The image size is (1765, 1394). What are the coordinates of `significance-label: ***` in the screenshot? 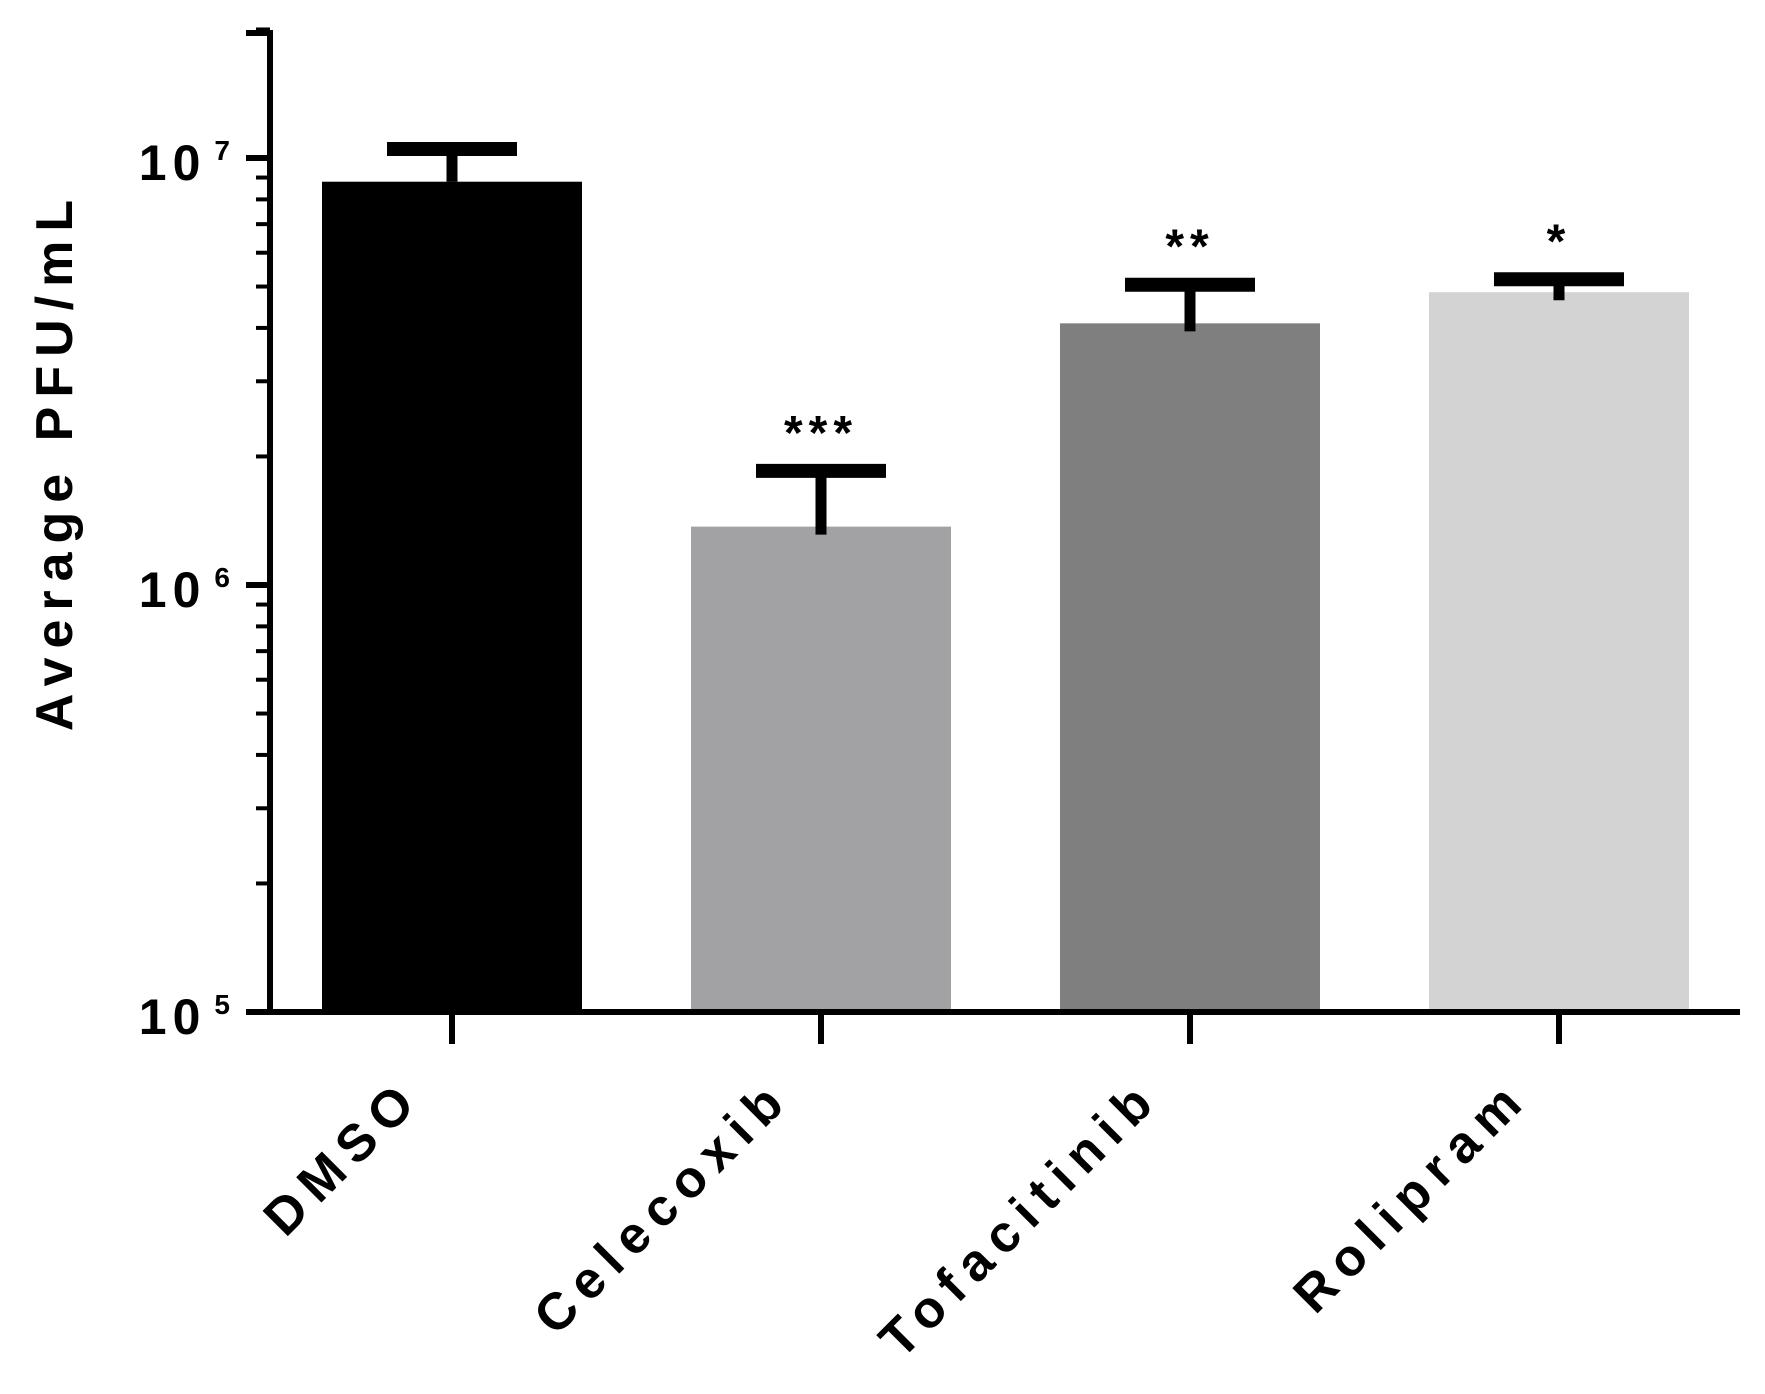 It's located at (821, 433).